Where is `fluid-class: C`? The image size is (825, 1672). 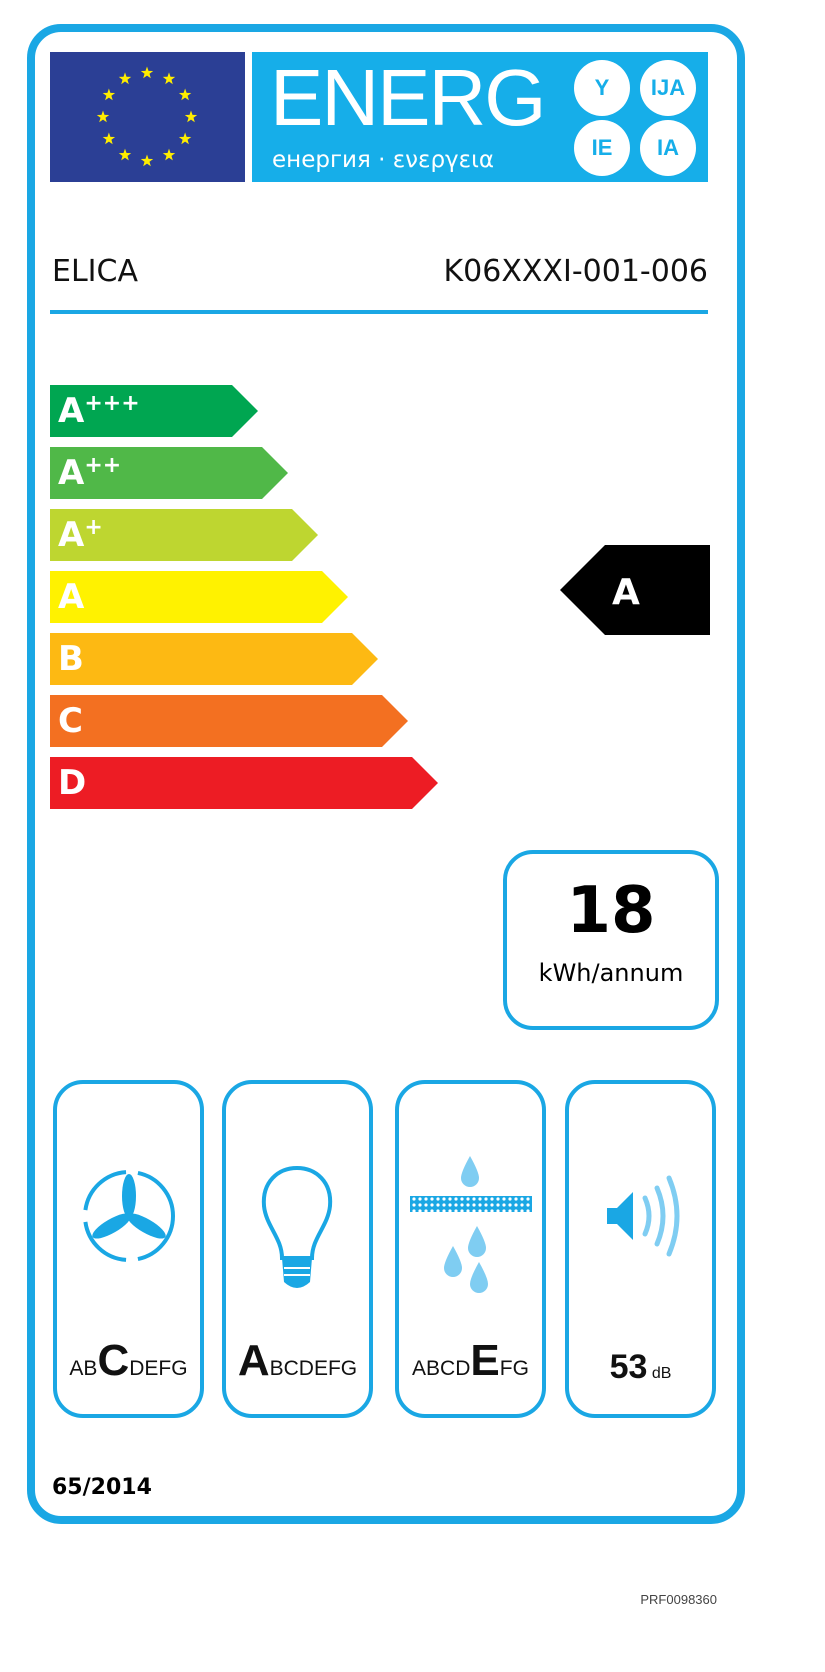 fluid-class: C is located at coordinates (113, 1360).